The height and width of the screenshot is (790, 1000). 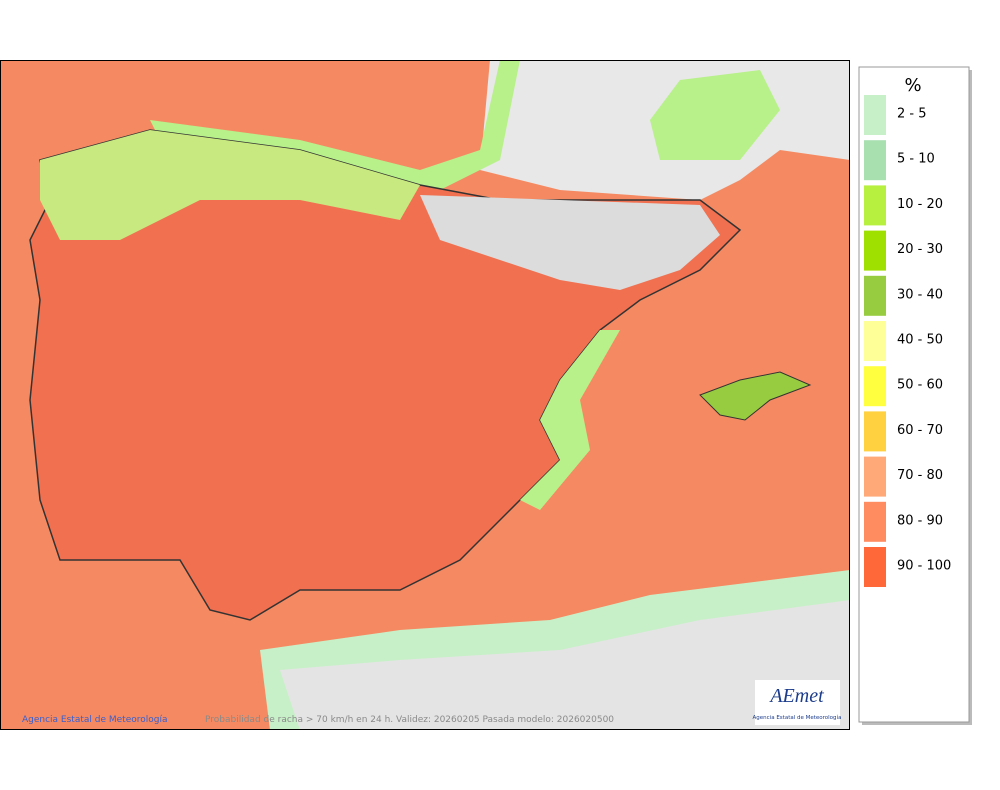 I want to click on legend-label: 80 - 90, so click(x=920, y=520).